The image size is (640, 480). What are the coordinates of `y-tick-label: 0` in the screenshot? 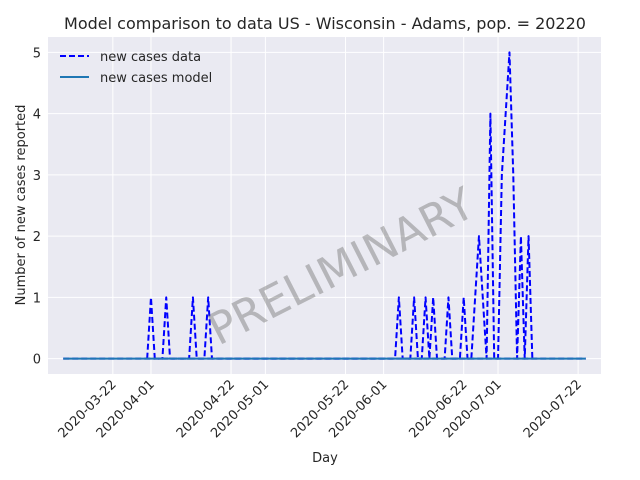 It's located at (37, 360).